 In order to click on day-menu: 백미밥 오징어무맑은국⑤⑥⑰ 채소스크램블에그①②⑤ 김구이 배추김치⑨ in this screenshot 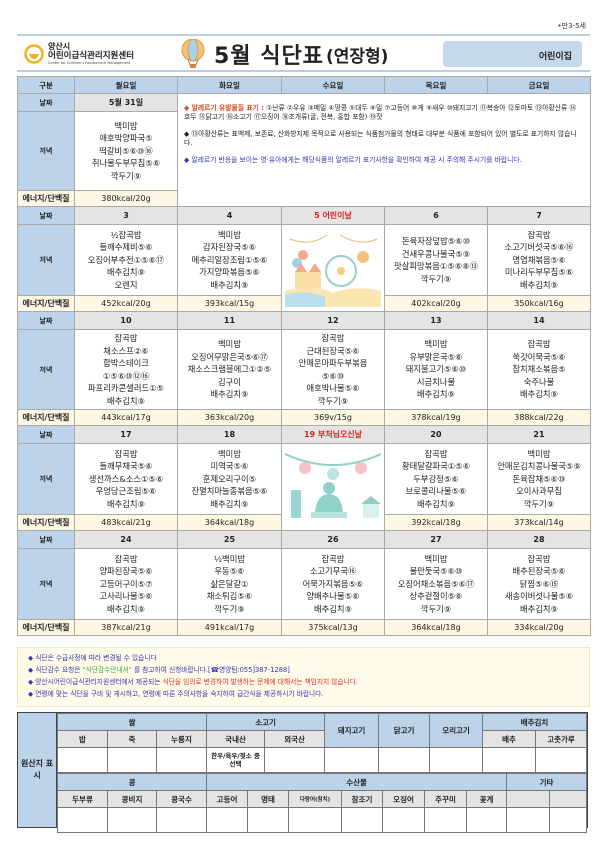, I will do `click(229, 369)`.